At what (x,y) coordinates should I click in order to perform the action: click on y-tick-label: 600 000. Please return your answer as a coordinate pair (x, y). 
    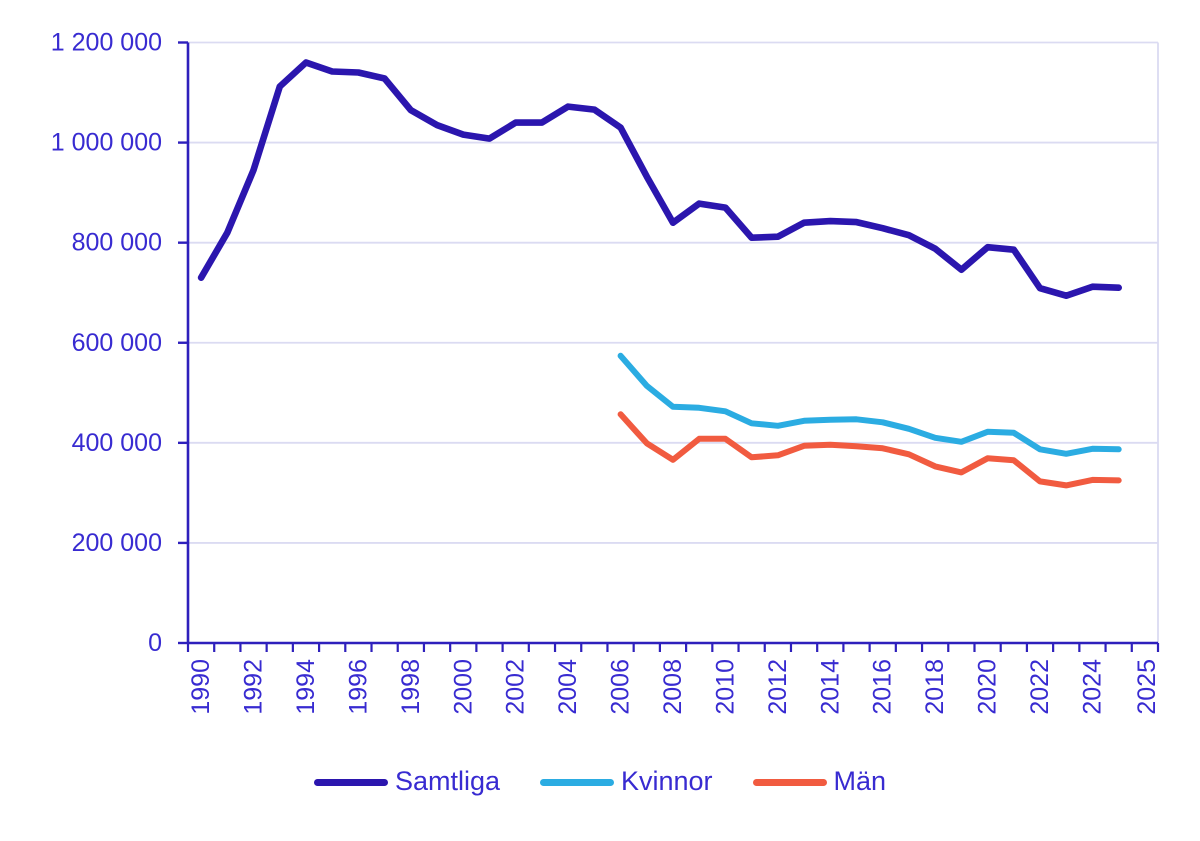
    Looking at the image, I should click on (117, 343).